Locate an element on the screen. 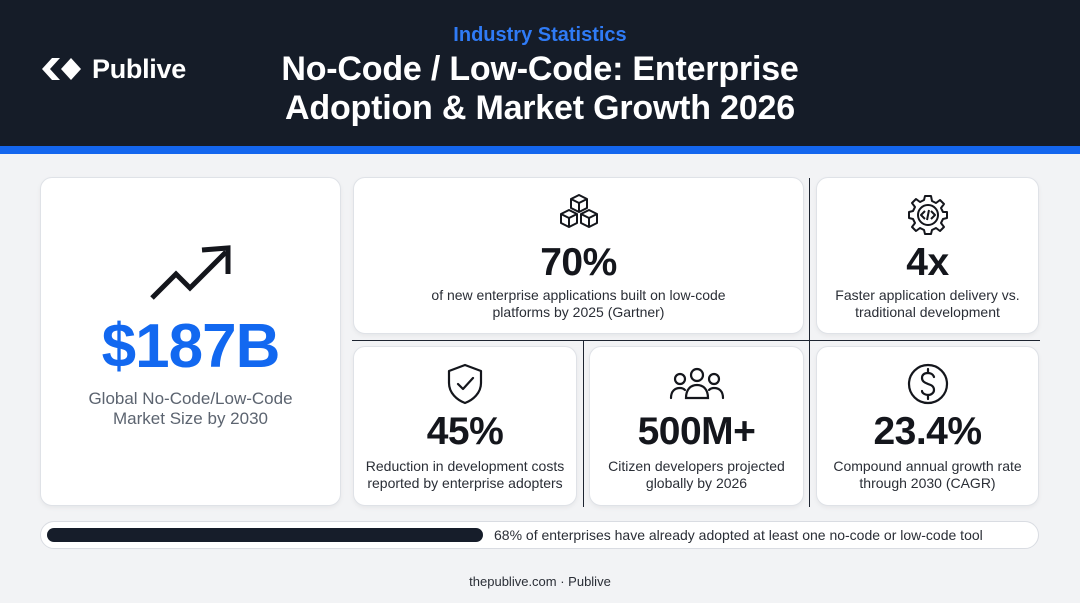 The width and height of the screenshot is (1080, 603). stat-desc-line-2: through 2030 (CAGR) is located at coordinates (927, 483).